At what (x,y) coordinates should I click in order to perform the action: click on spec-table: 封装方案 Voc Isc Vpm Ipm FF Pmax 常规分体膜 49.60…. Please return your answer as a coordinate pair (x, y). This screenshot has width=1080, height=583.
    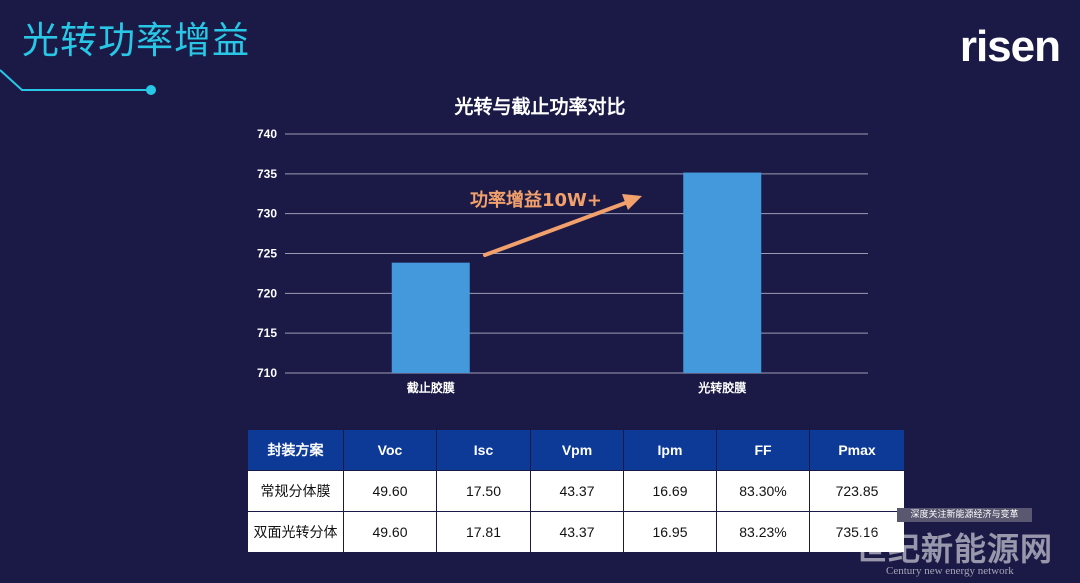
    Looking at the image, I should click on (576, 491).